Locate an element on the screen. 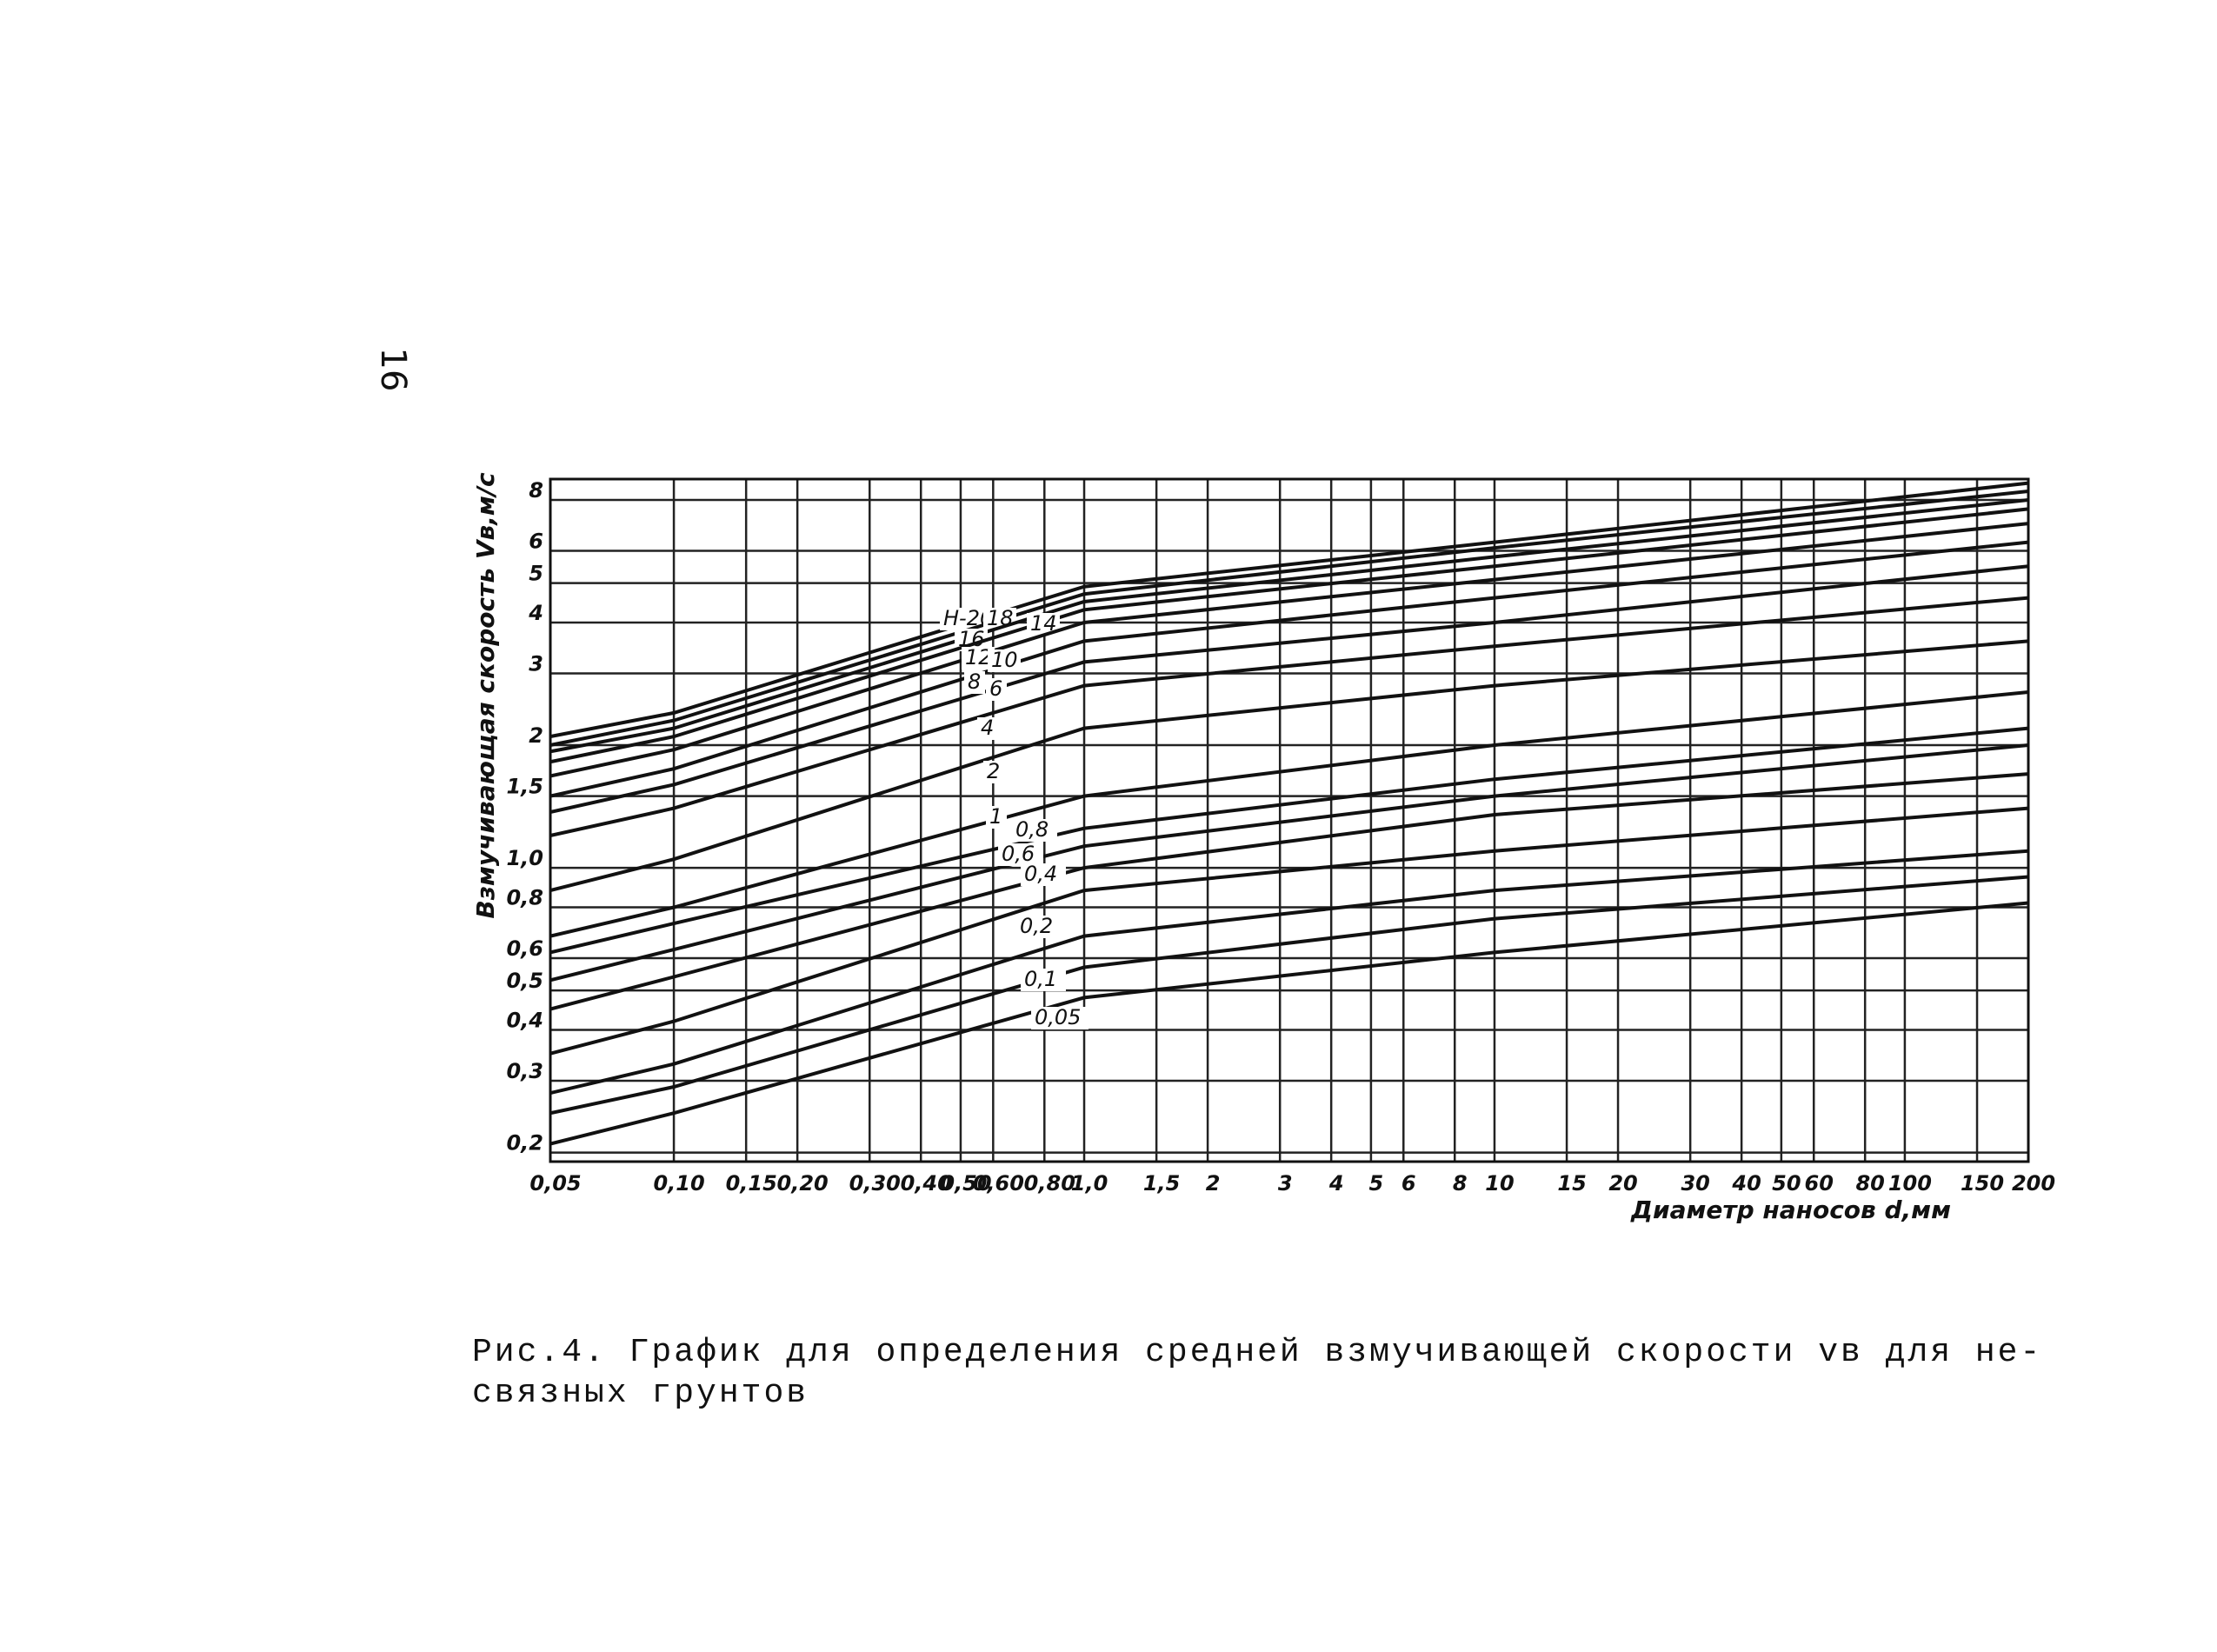 The image size is (2217, 1652). x-tick-label: 200 is located at coordinates (2033, 1183).